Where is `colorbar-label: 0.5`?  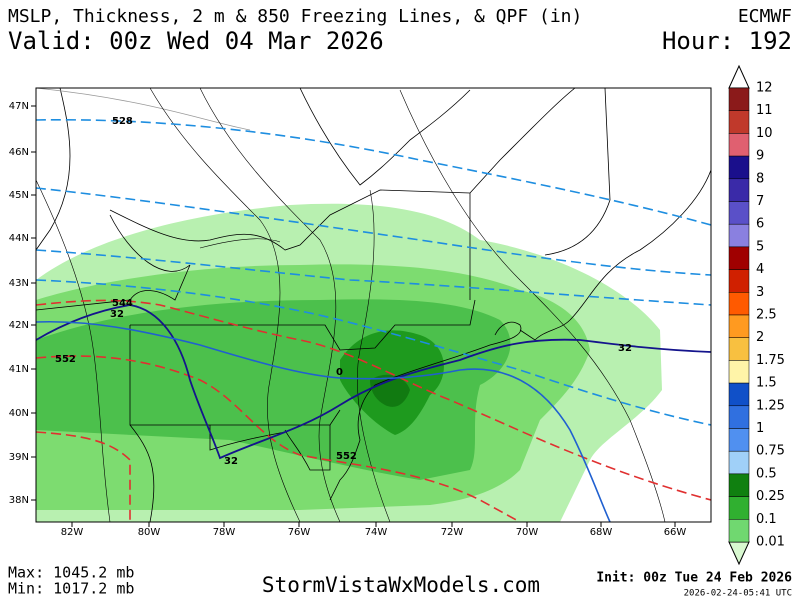 colorbar-label: 0.5 is located at coordinates (766, 473).